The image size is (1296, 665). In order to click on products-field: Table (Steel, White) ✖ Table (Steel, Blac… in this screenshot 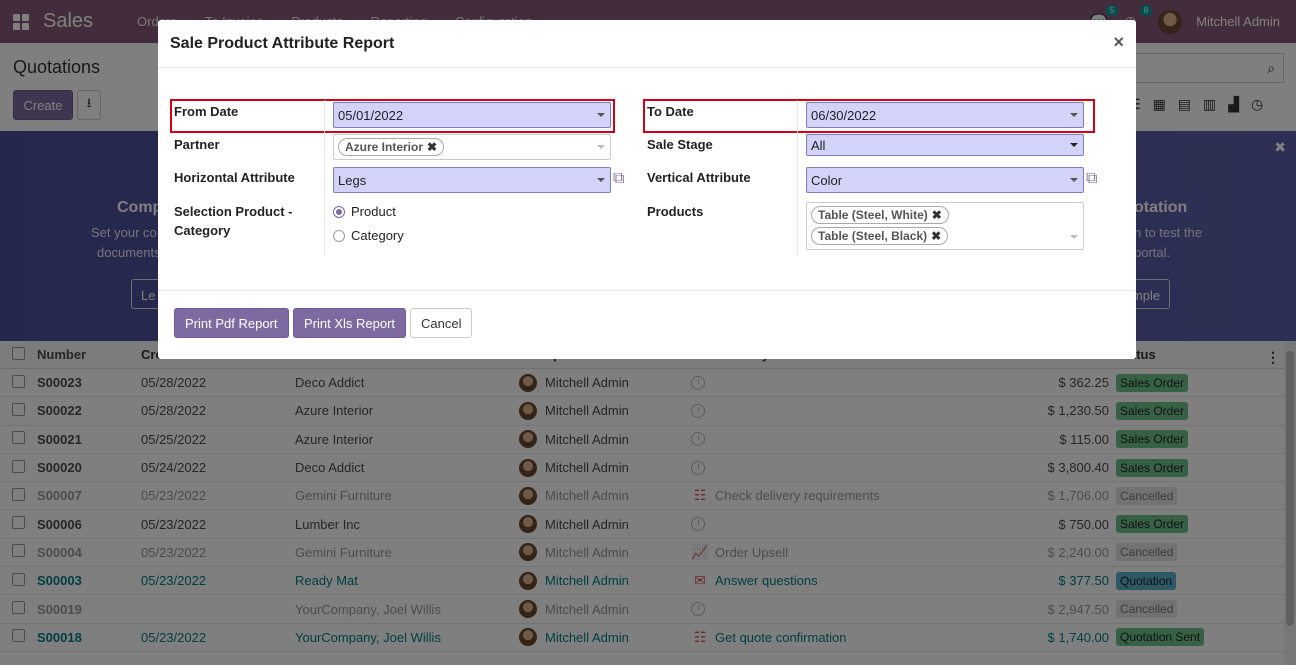, I will do `click(945, 226)`.